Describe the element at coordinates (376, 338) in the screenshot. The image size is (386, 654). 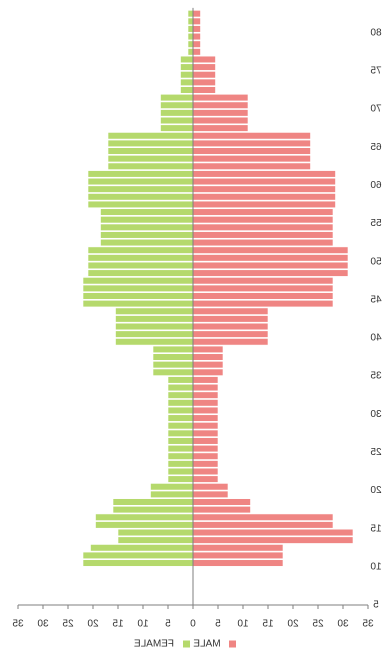
I see `y-tick-label-40: 40` at that location.